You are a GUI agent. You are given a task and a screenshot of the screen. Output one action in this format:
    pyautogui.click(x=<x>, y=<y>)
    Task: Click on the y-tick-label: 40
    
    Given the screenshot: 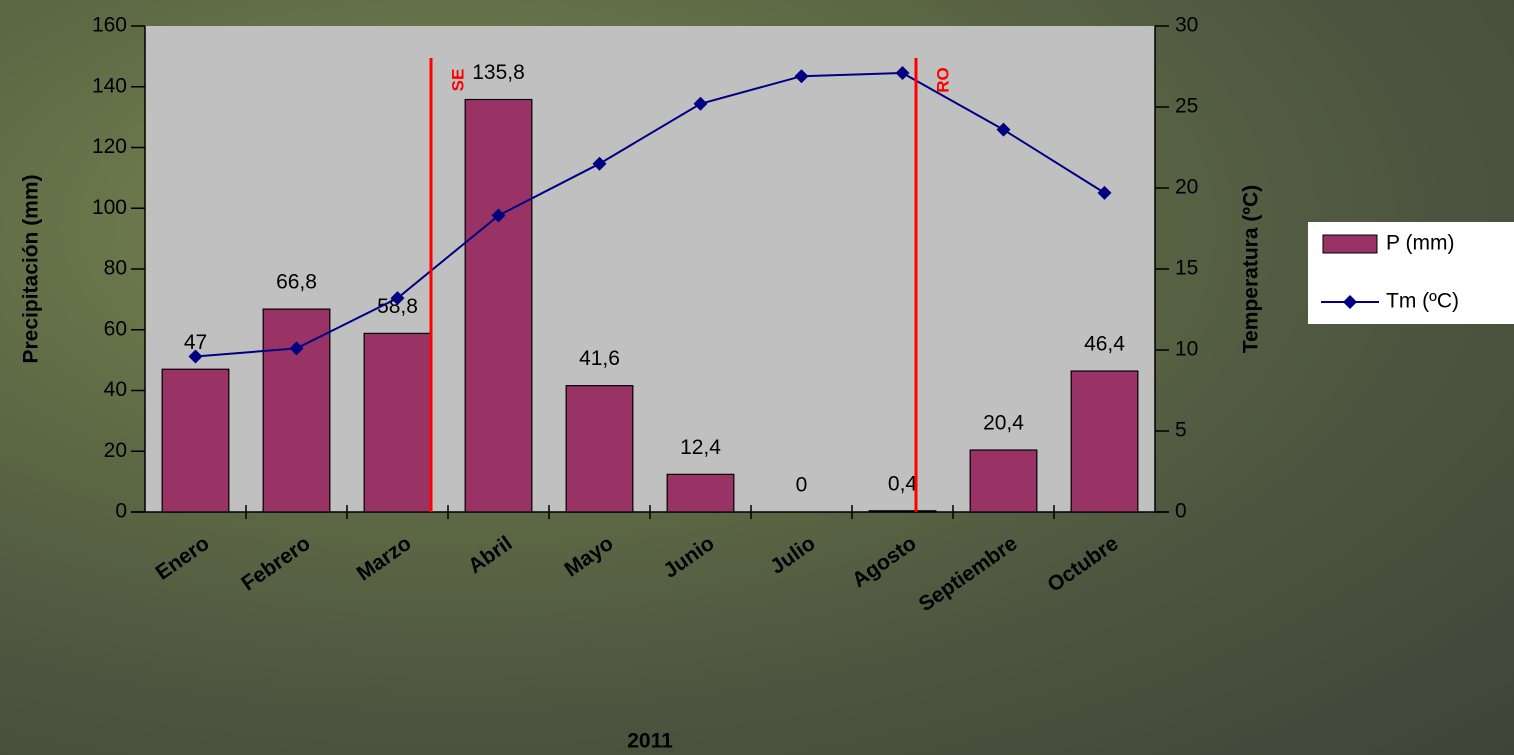 What is the action you would take?
    pyautogui.click(x=115, y=389)
    